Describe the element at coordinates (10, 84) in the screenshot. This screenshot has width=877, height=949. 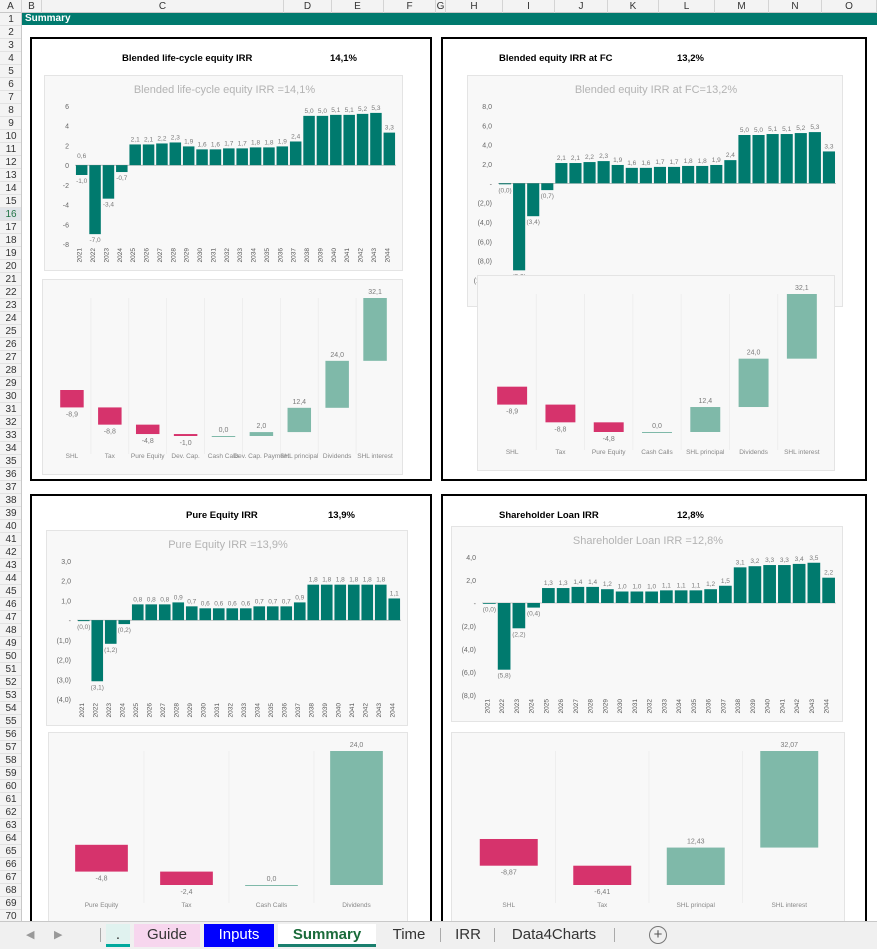
I see `row-header: 6` at that location.